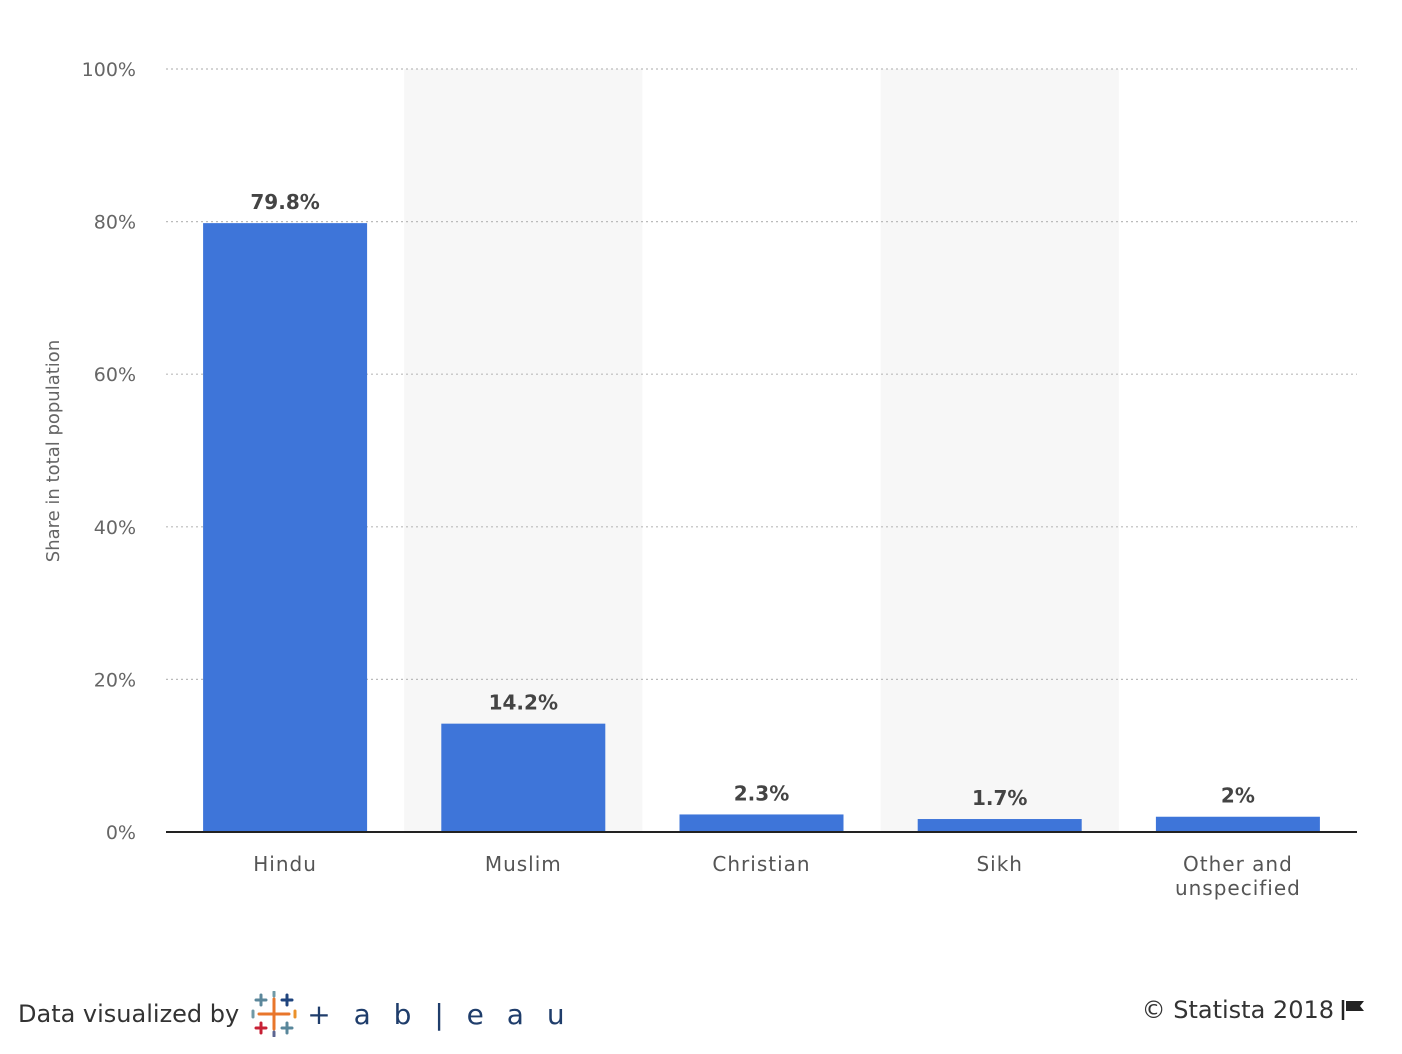  I want to click on data-label: 14.2%, so click(523, 703).